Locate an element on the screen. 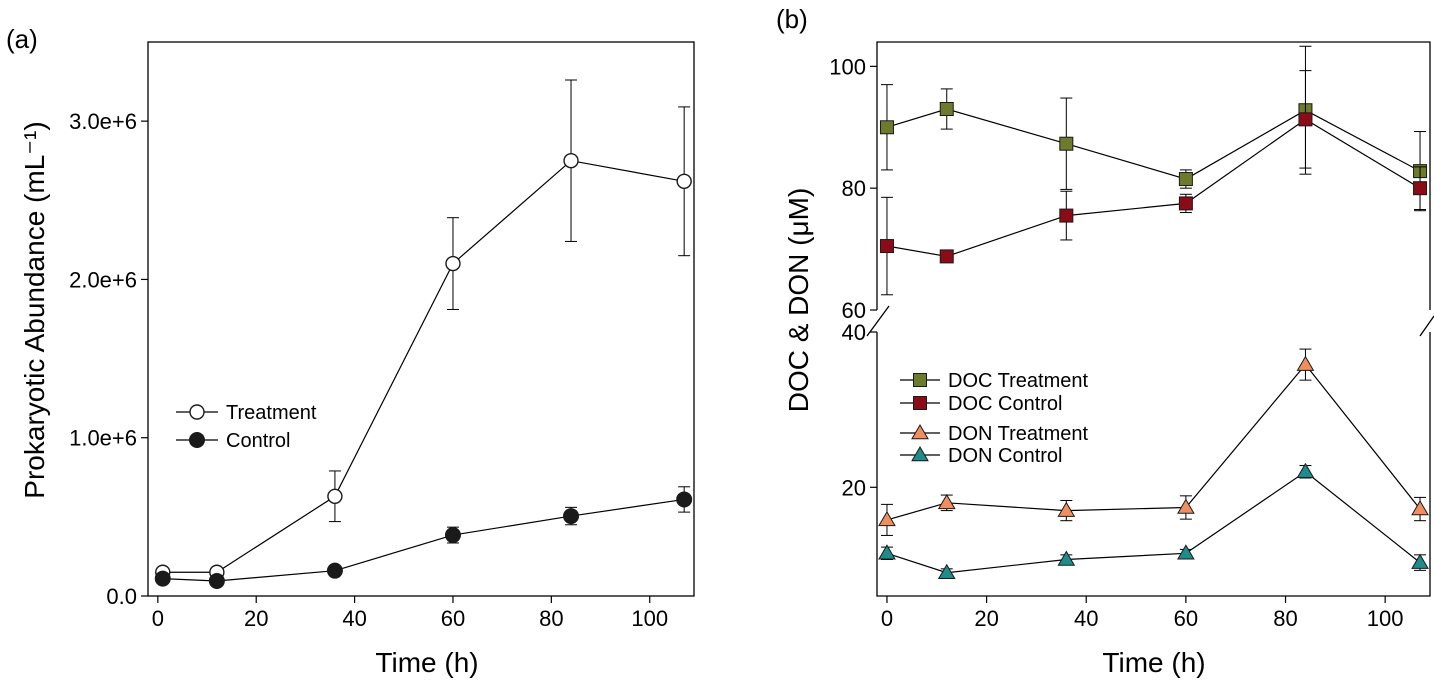 The height and width of the screenshot is (682, 1434). series-doc-control is located at coordinates (1153, 183).